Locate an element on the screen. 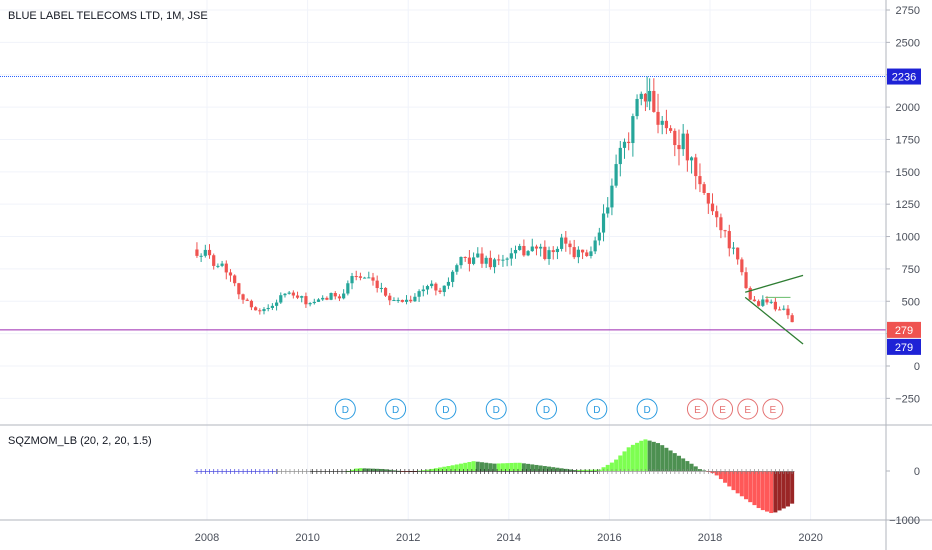 The image size is (932, 550). lower-trendline is located at coordinates (774, 320).